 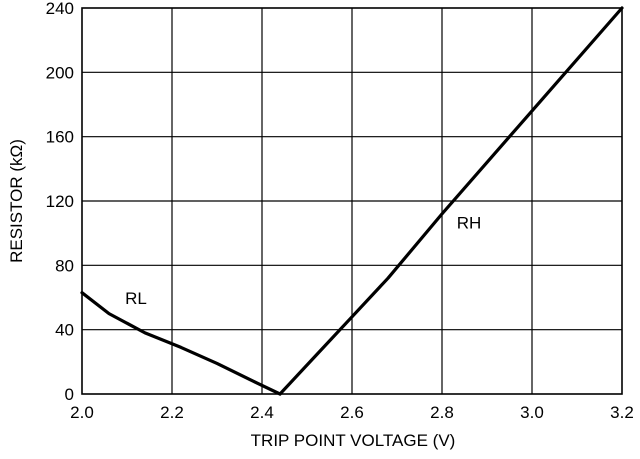 I want to click on y-tick-label: 120, so click(x=60, y=201).